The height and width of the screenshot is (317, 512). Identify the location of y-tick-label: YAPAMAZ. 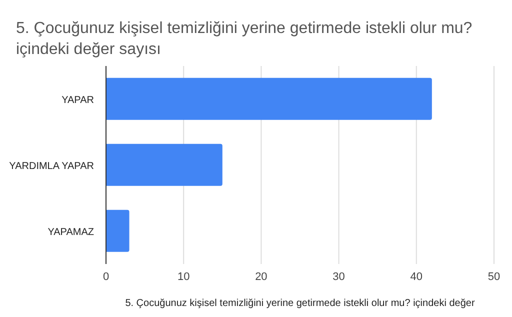
(71, 232).